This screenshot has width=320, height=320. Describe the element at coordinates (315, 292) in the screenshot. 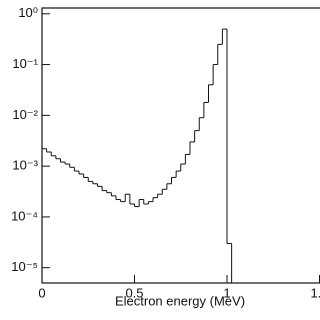

I see `x-tick-label: 1.5` at that location.